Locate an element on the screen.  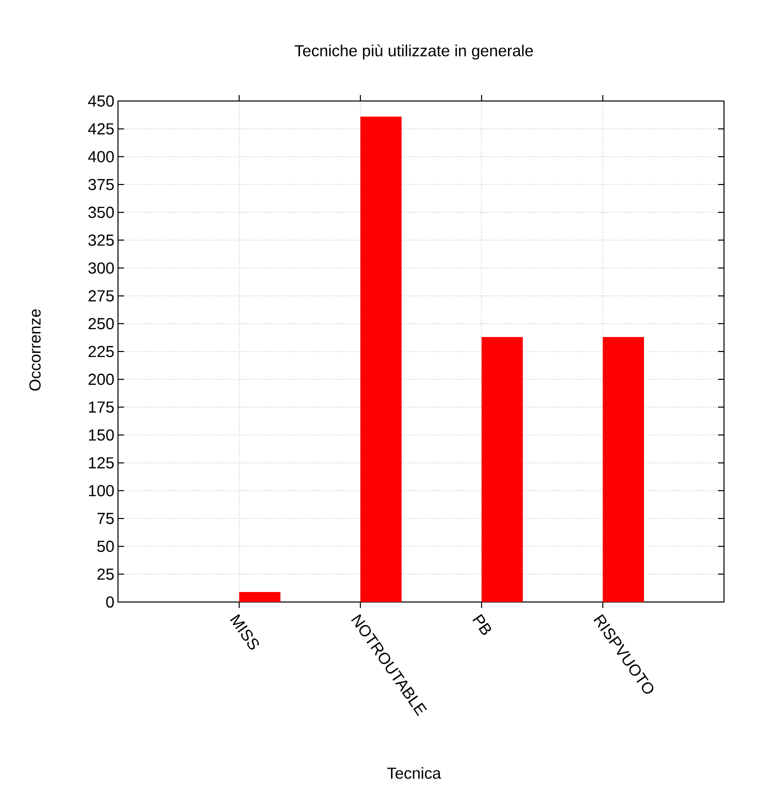
y-tick-label: 50 is located at coordinates (105, 546).